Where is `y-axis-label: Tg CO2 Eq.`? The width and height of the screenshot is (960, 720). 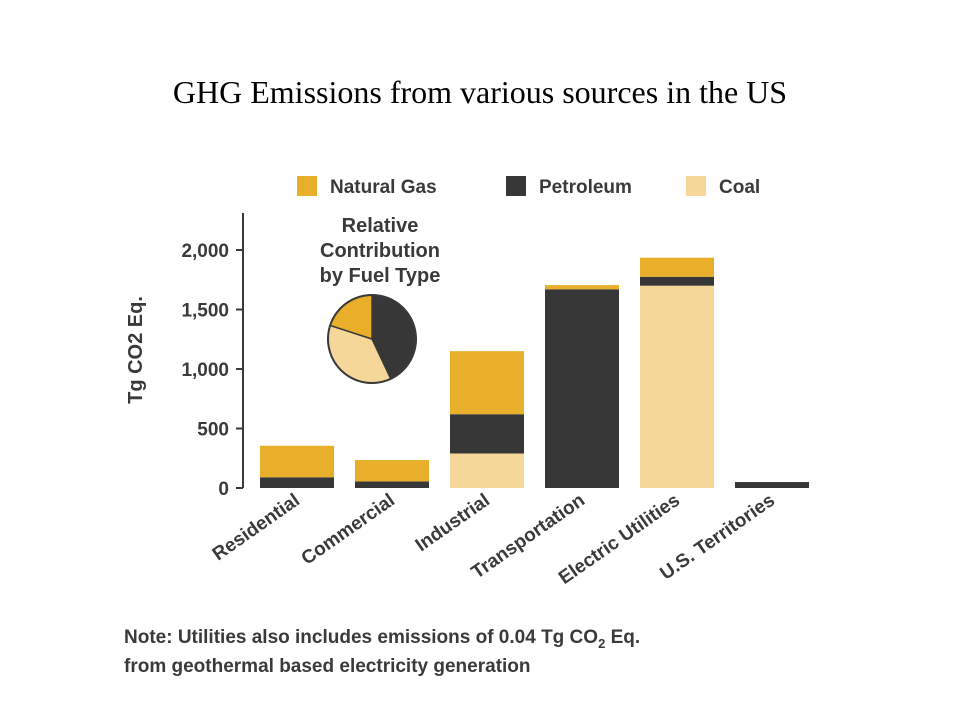
y-axis-label: Tg CO2 Eq. is located at coordinates (136, 350).